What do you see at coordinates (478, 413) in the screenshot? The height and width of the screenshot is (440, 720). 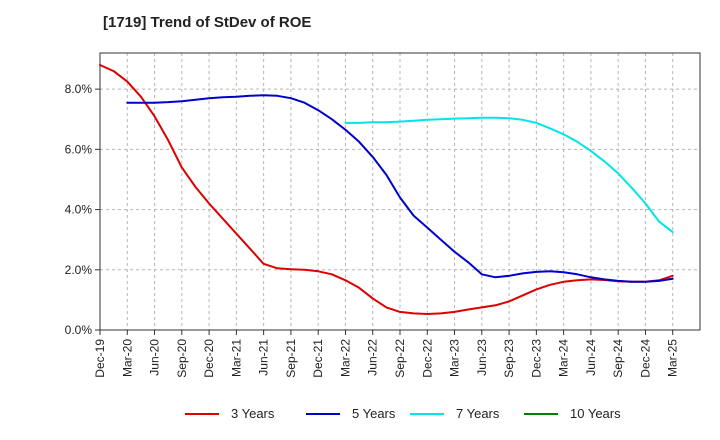 I see `legend-label: 7 Years` at bounding box center [478, 413].